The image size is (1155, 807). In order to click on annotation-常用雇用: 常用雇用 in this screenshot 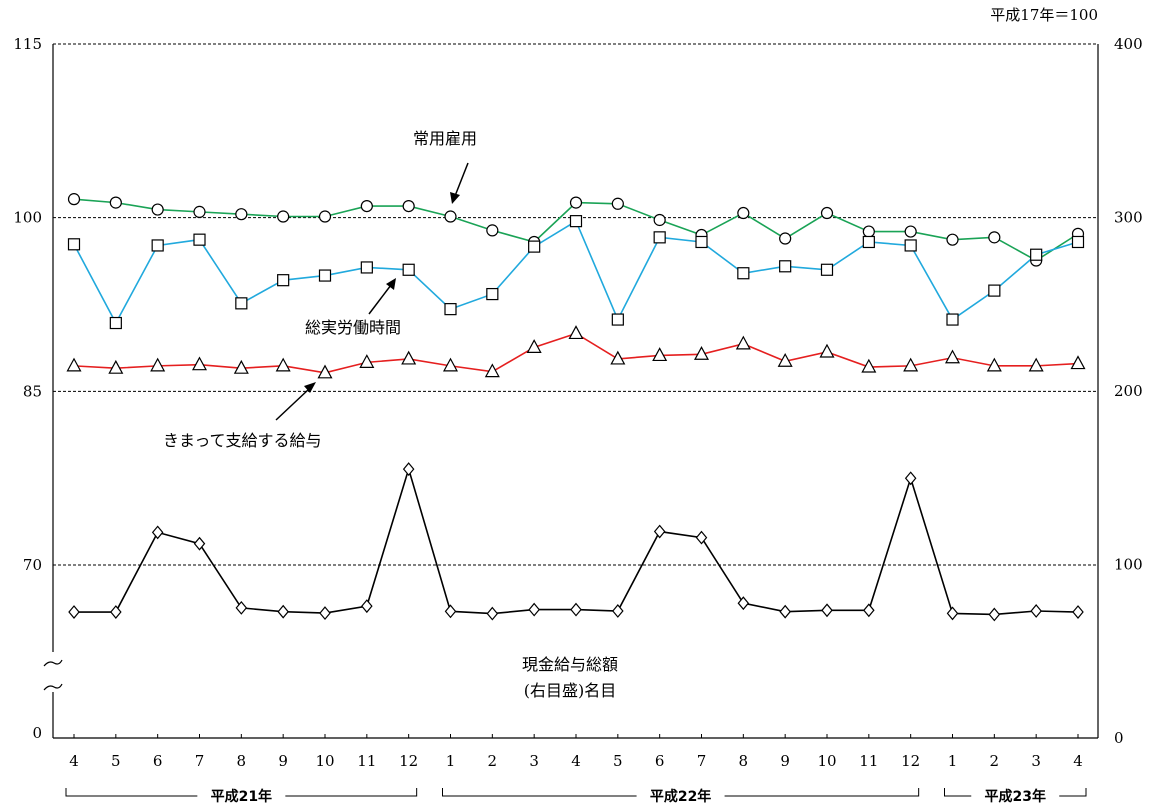, I will do `click(445, 166)`.